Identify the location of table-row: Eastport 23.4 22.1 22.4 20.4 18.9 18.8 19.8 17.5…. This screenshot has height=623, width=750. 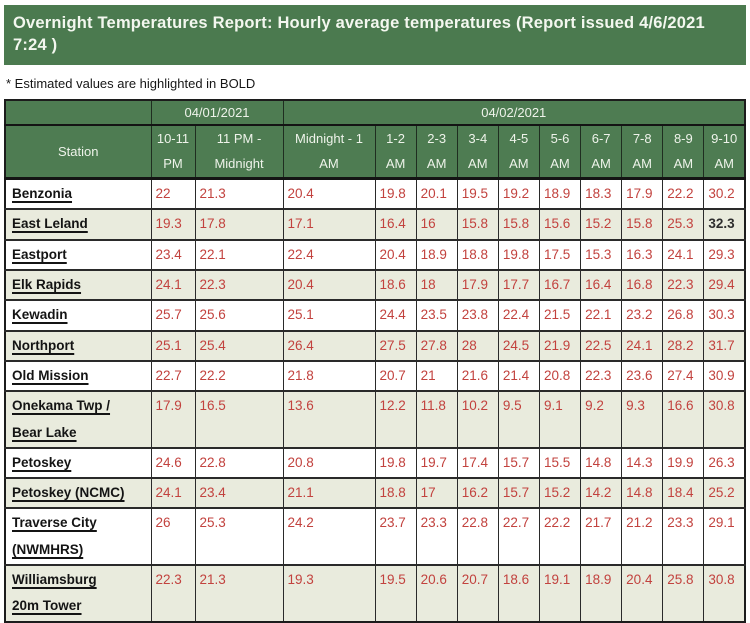
(375, 254).